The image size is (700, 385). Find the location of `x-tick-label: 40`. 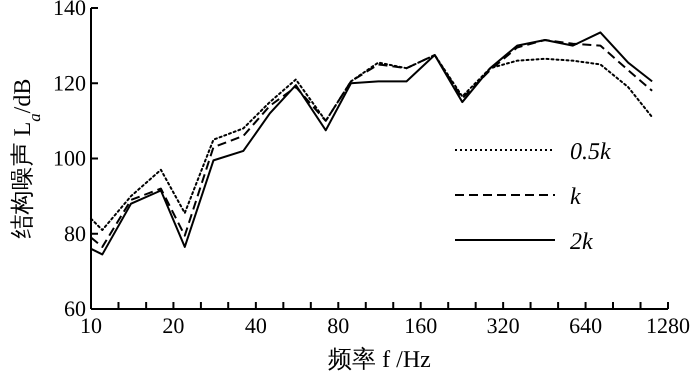

x-tick-label: 40 is located at coordinates (255, 325).